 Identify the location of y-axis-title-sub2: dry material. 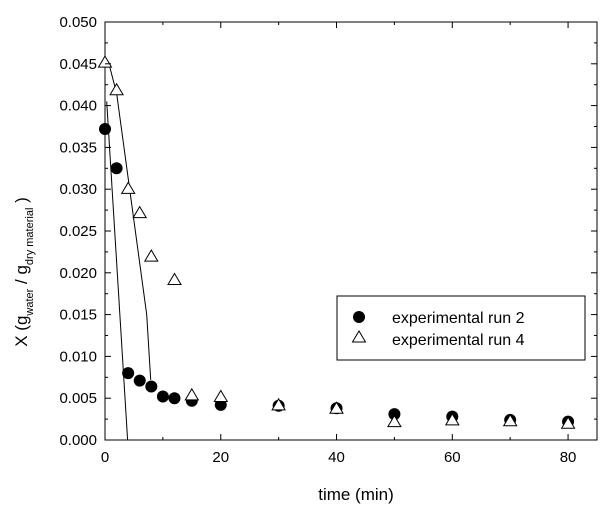
(30, 236).